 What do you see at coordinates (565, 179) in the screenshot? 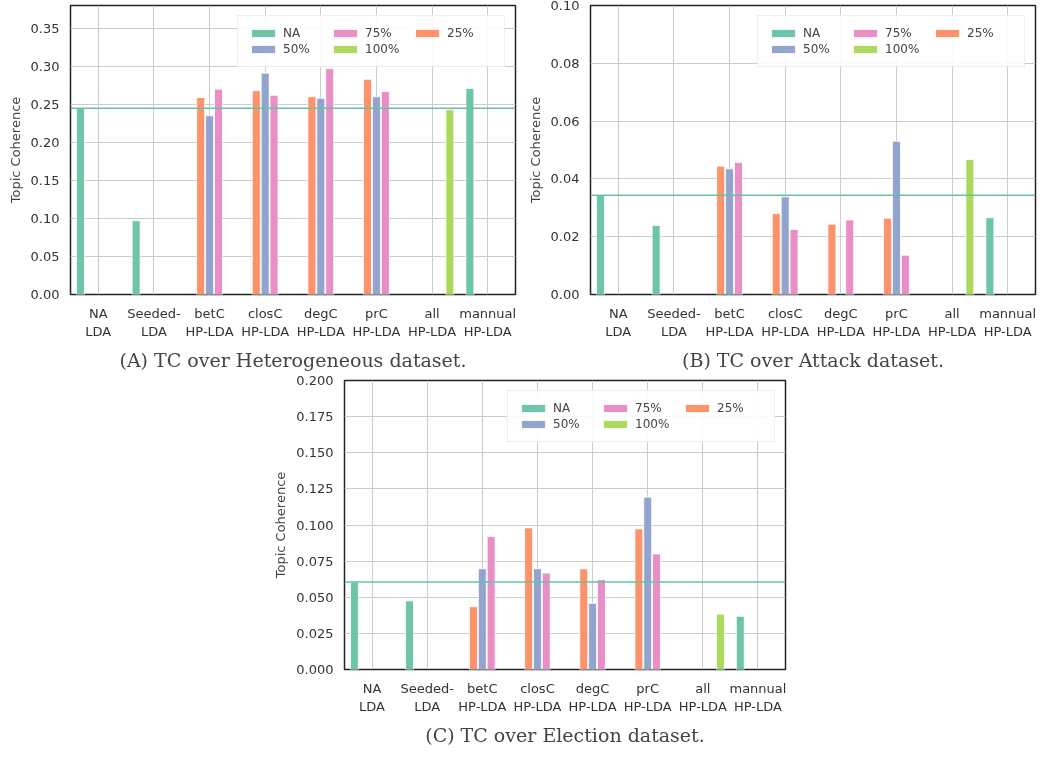
I see `y-tick-label: 0.04` at bounding box center [565, 179].